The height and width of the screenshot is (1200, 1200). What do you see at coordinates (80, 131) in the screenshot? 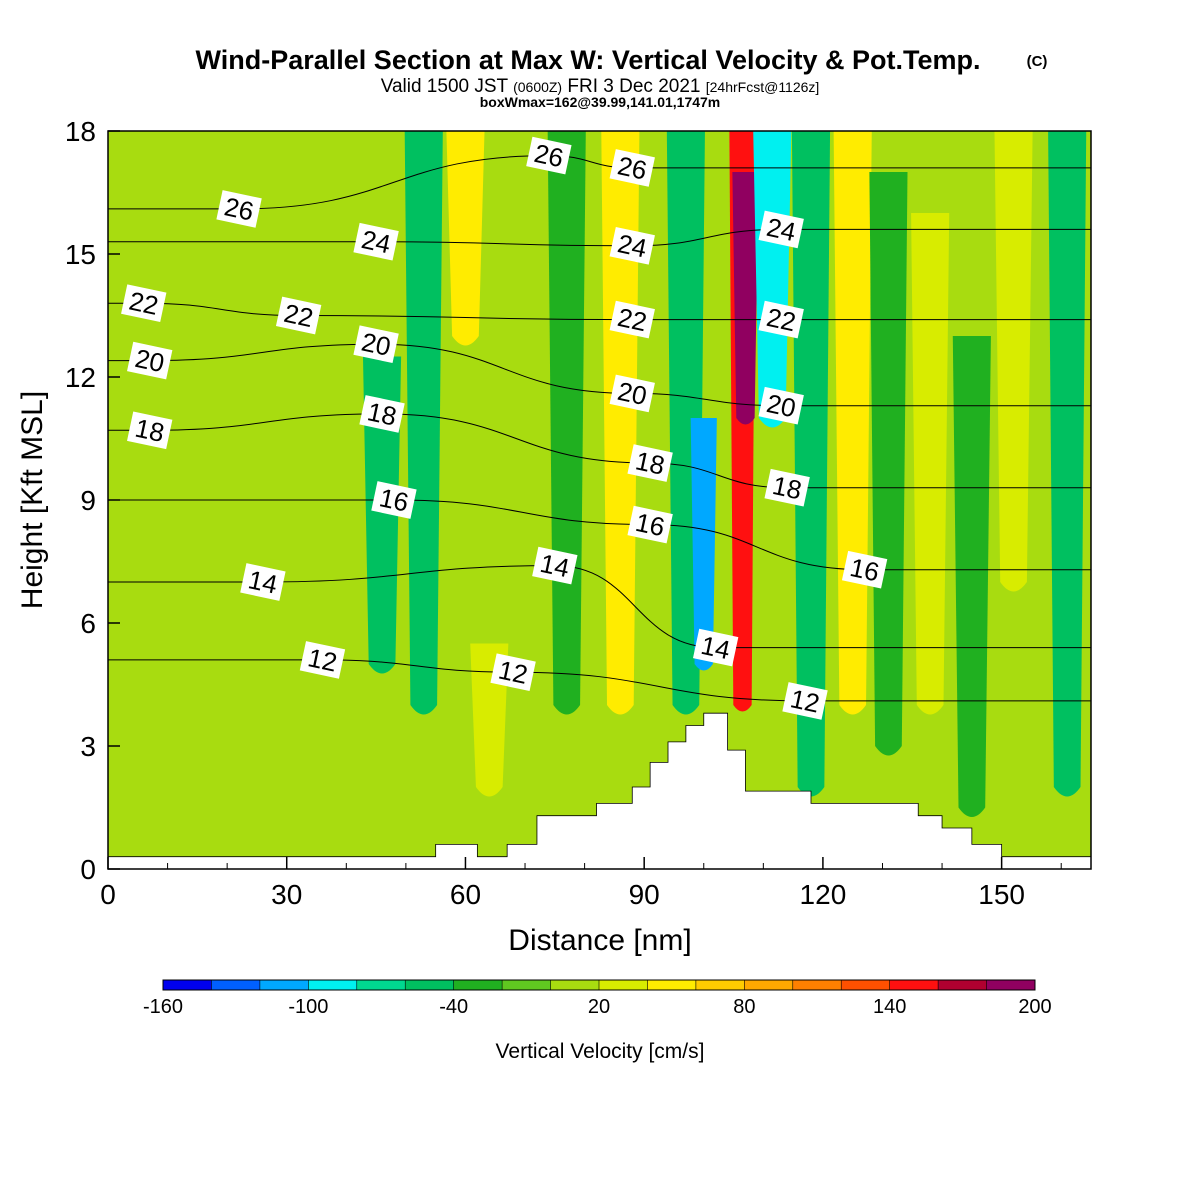
I see `y-tick-label: 18` at bounding box center [80, 131].